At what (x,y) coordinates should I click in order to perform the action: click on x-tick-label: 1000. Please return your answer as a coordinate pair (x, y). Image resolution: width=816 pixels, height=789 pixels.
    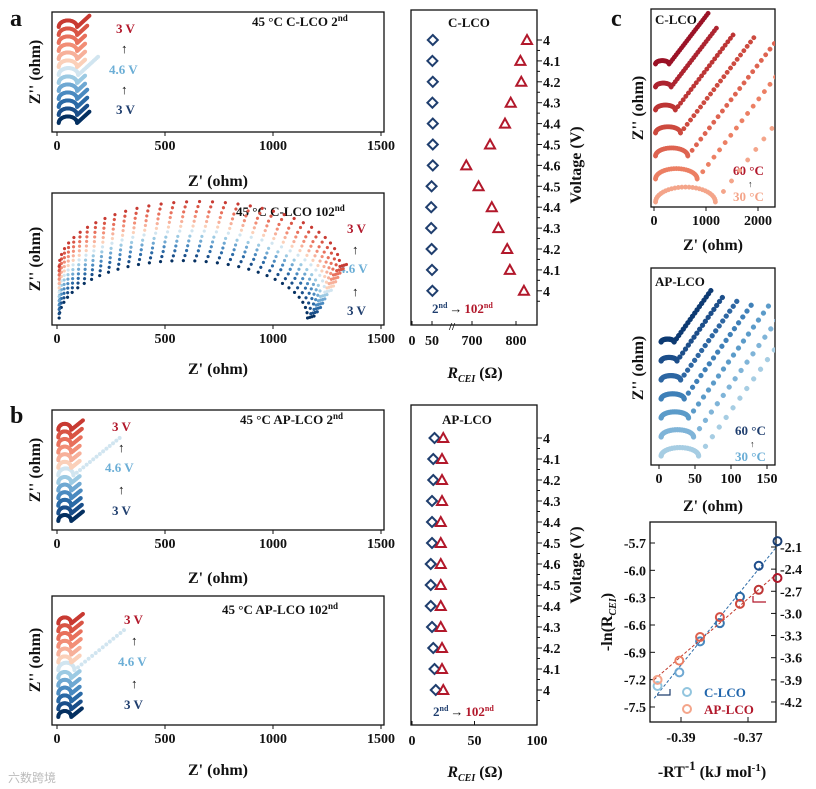
    Looking at the image, I should click on (273, 339).